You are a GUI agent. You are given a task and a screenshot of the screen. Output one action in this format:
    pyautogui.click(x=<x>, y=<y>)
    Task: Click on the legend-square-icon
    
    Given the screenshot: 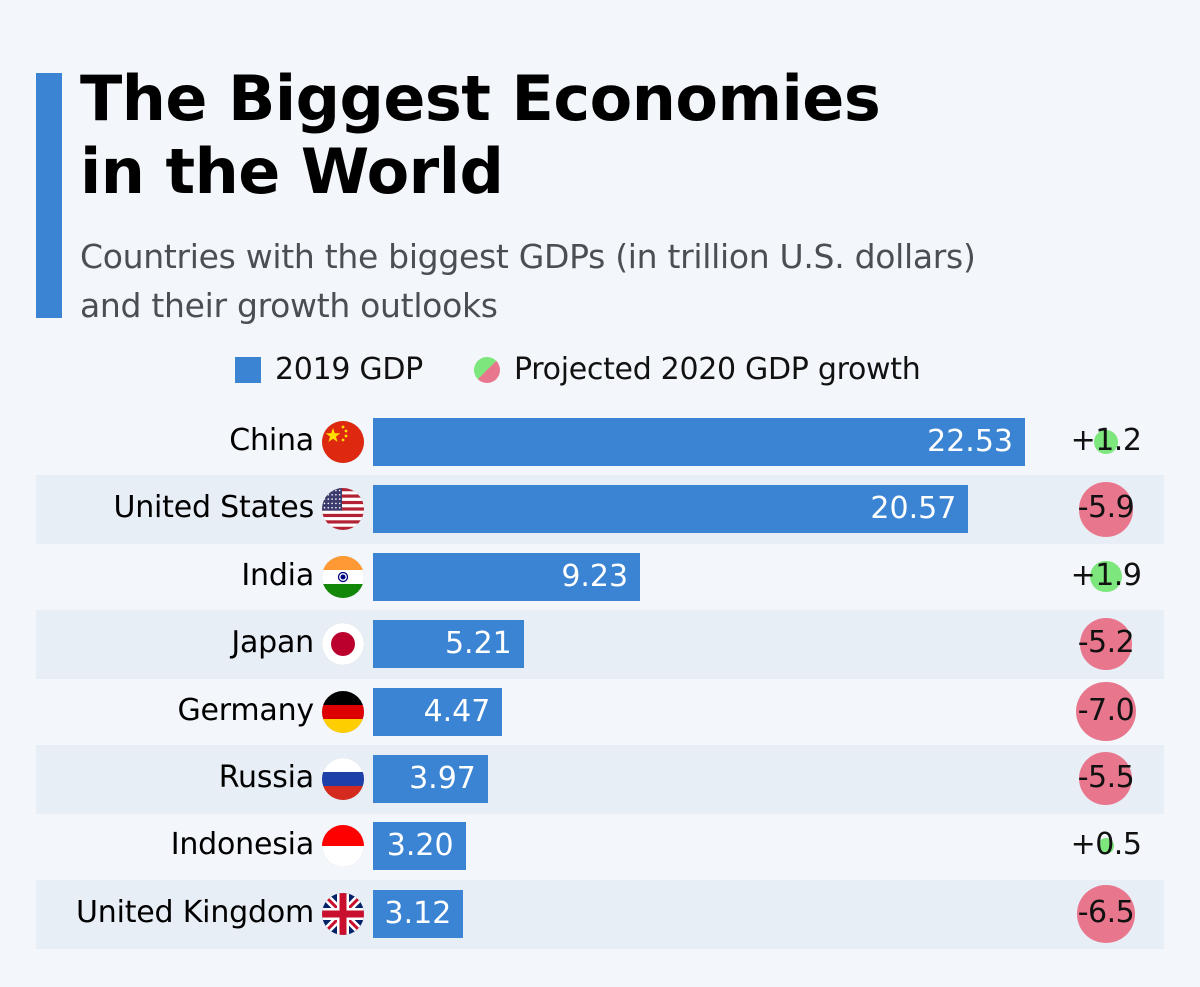 What is the action you would take?
    pyautogui.click(x=248, y=369)
    